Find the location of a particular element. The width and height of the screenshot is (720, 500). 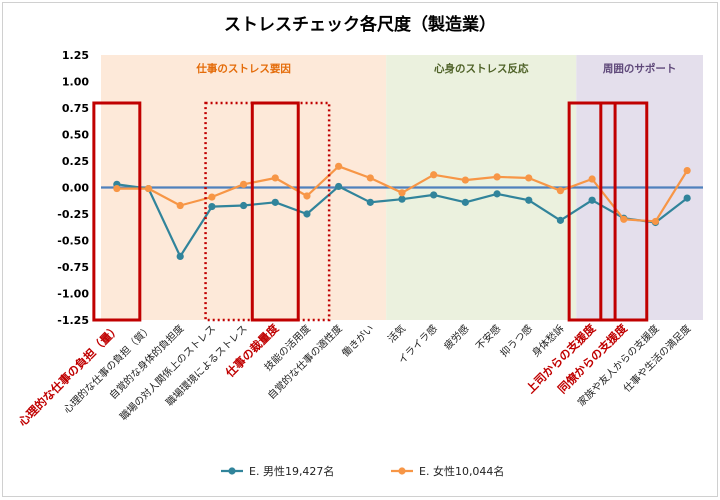

category-label: 疲労感 is located at coordinates (456, 337).